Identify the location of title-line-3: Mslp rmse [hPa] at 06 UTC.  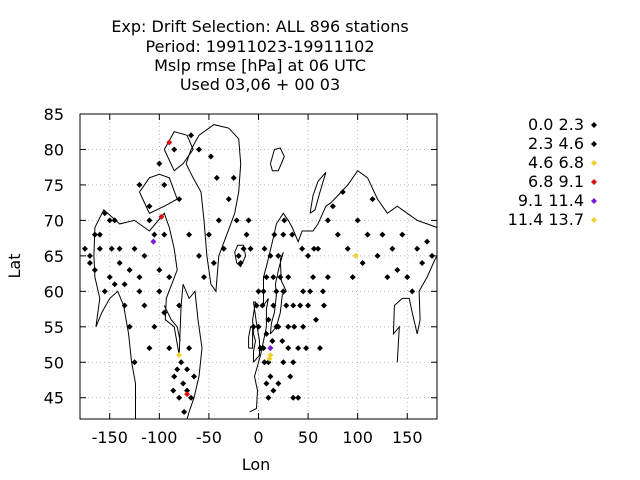
(260, 65).